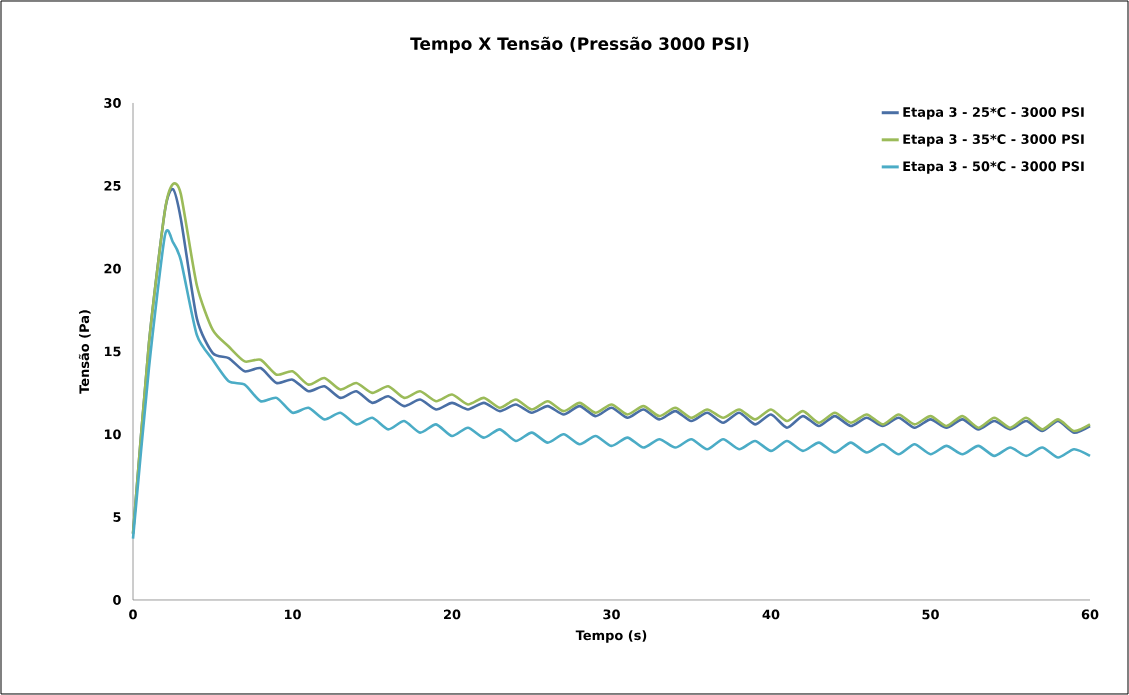 This screenshot has width=1129, height=695. What do you see at coordinates (112, 434) in the screenshot?
I see `y-tick-label: 10` at bounding box center [112, 434].